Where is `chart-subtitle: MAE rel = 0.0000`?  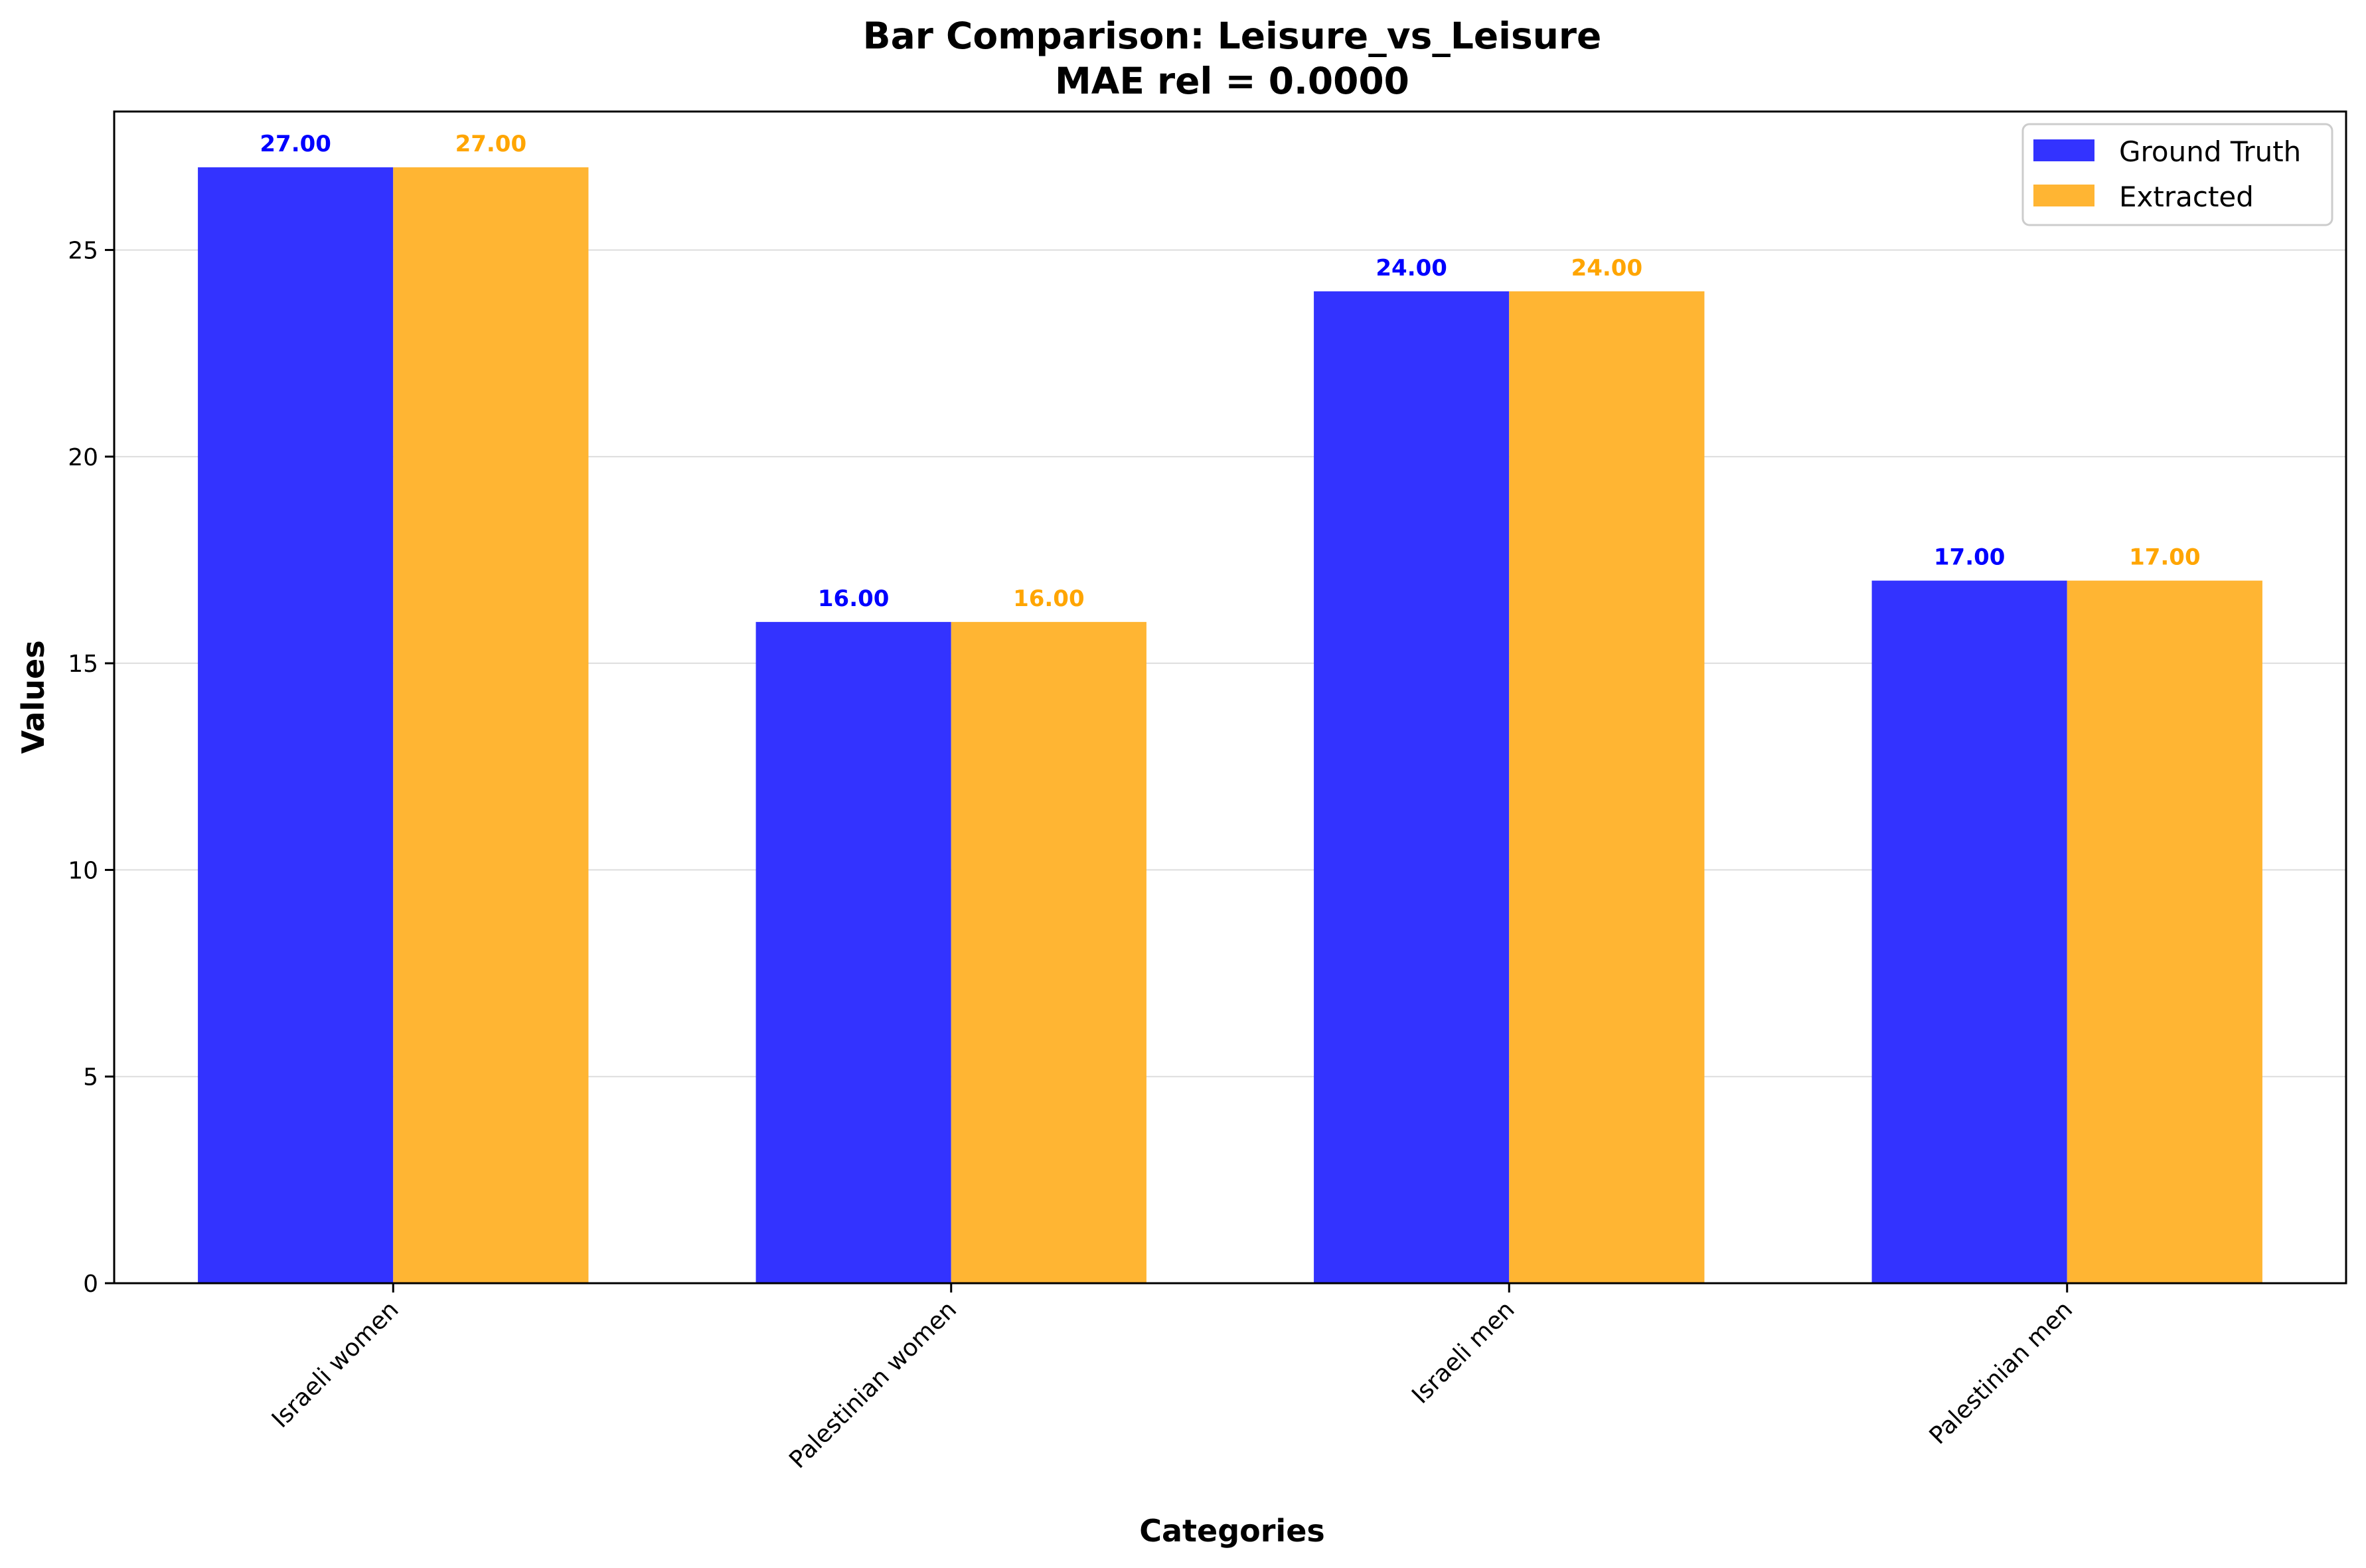
chart-subtitle: MAE rel = 0.0000 is located at coordinates (1232, 81).